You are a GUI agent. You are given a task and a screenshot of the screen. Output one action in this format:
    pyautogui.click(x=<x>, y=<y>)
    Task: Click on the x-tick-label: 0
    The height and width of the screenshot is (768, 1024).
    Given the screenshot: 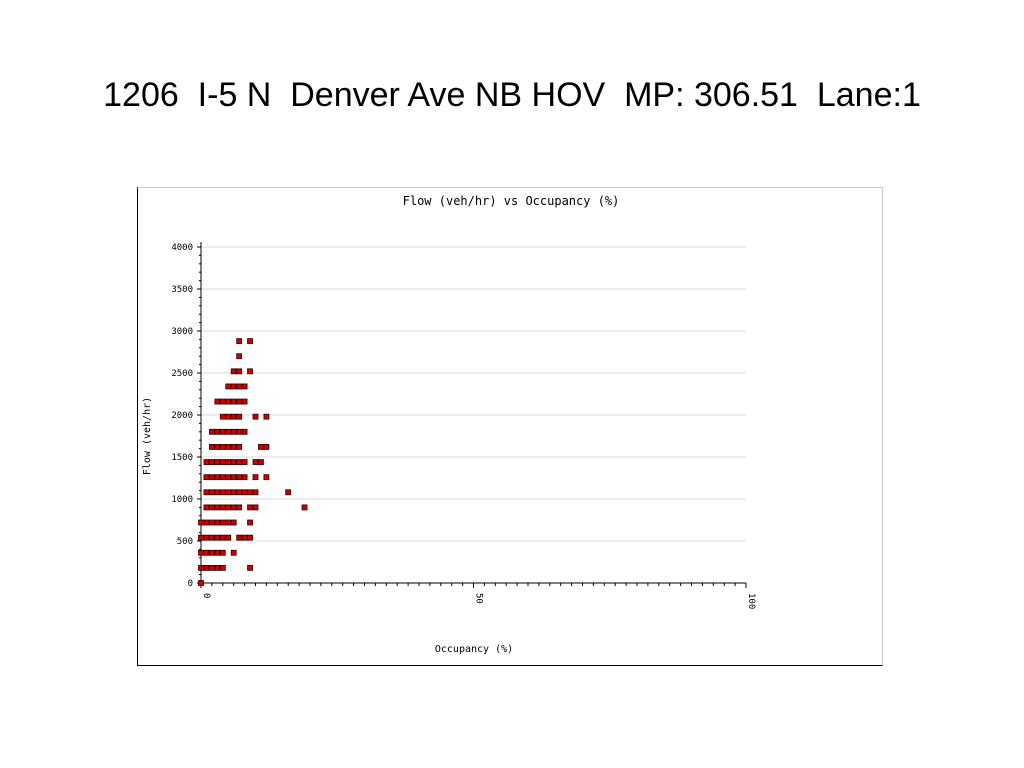 What is the action you would take?
    pyautogui.click(x=206, y=595)
    